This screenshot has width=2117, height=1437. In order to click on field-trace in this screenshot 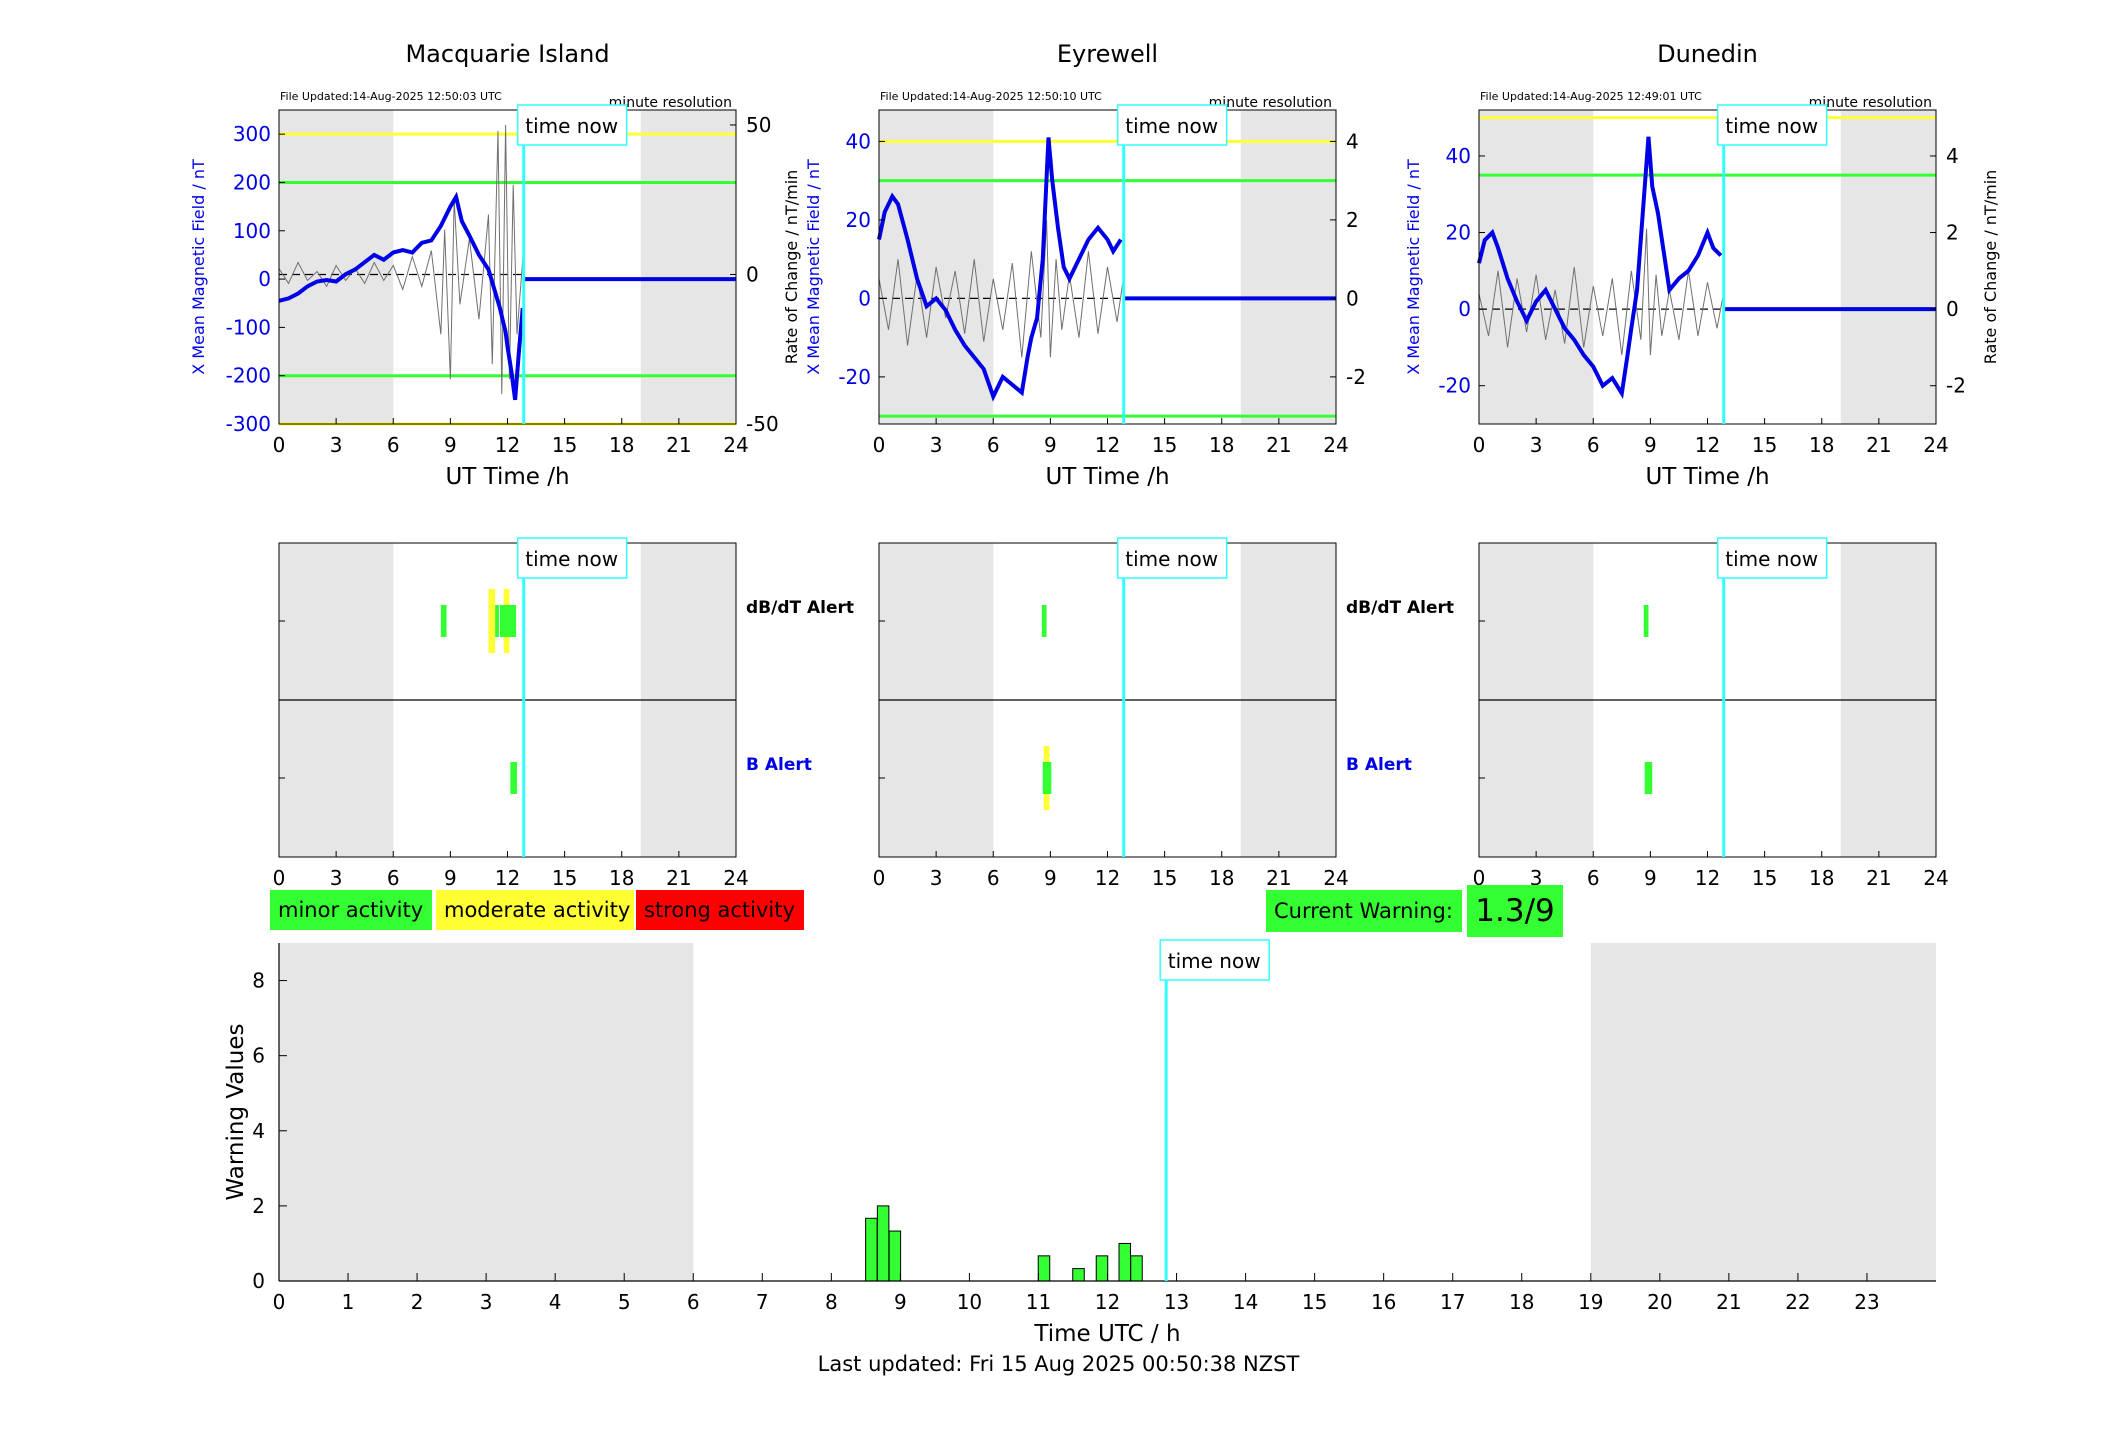, I will do `click(1600, 268)`.